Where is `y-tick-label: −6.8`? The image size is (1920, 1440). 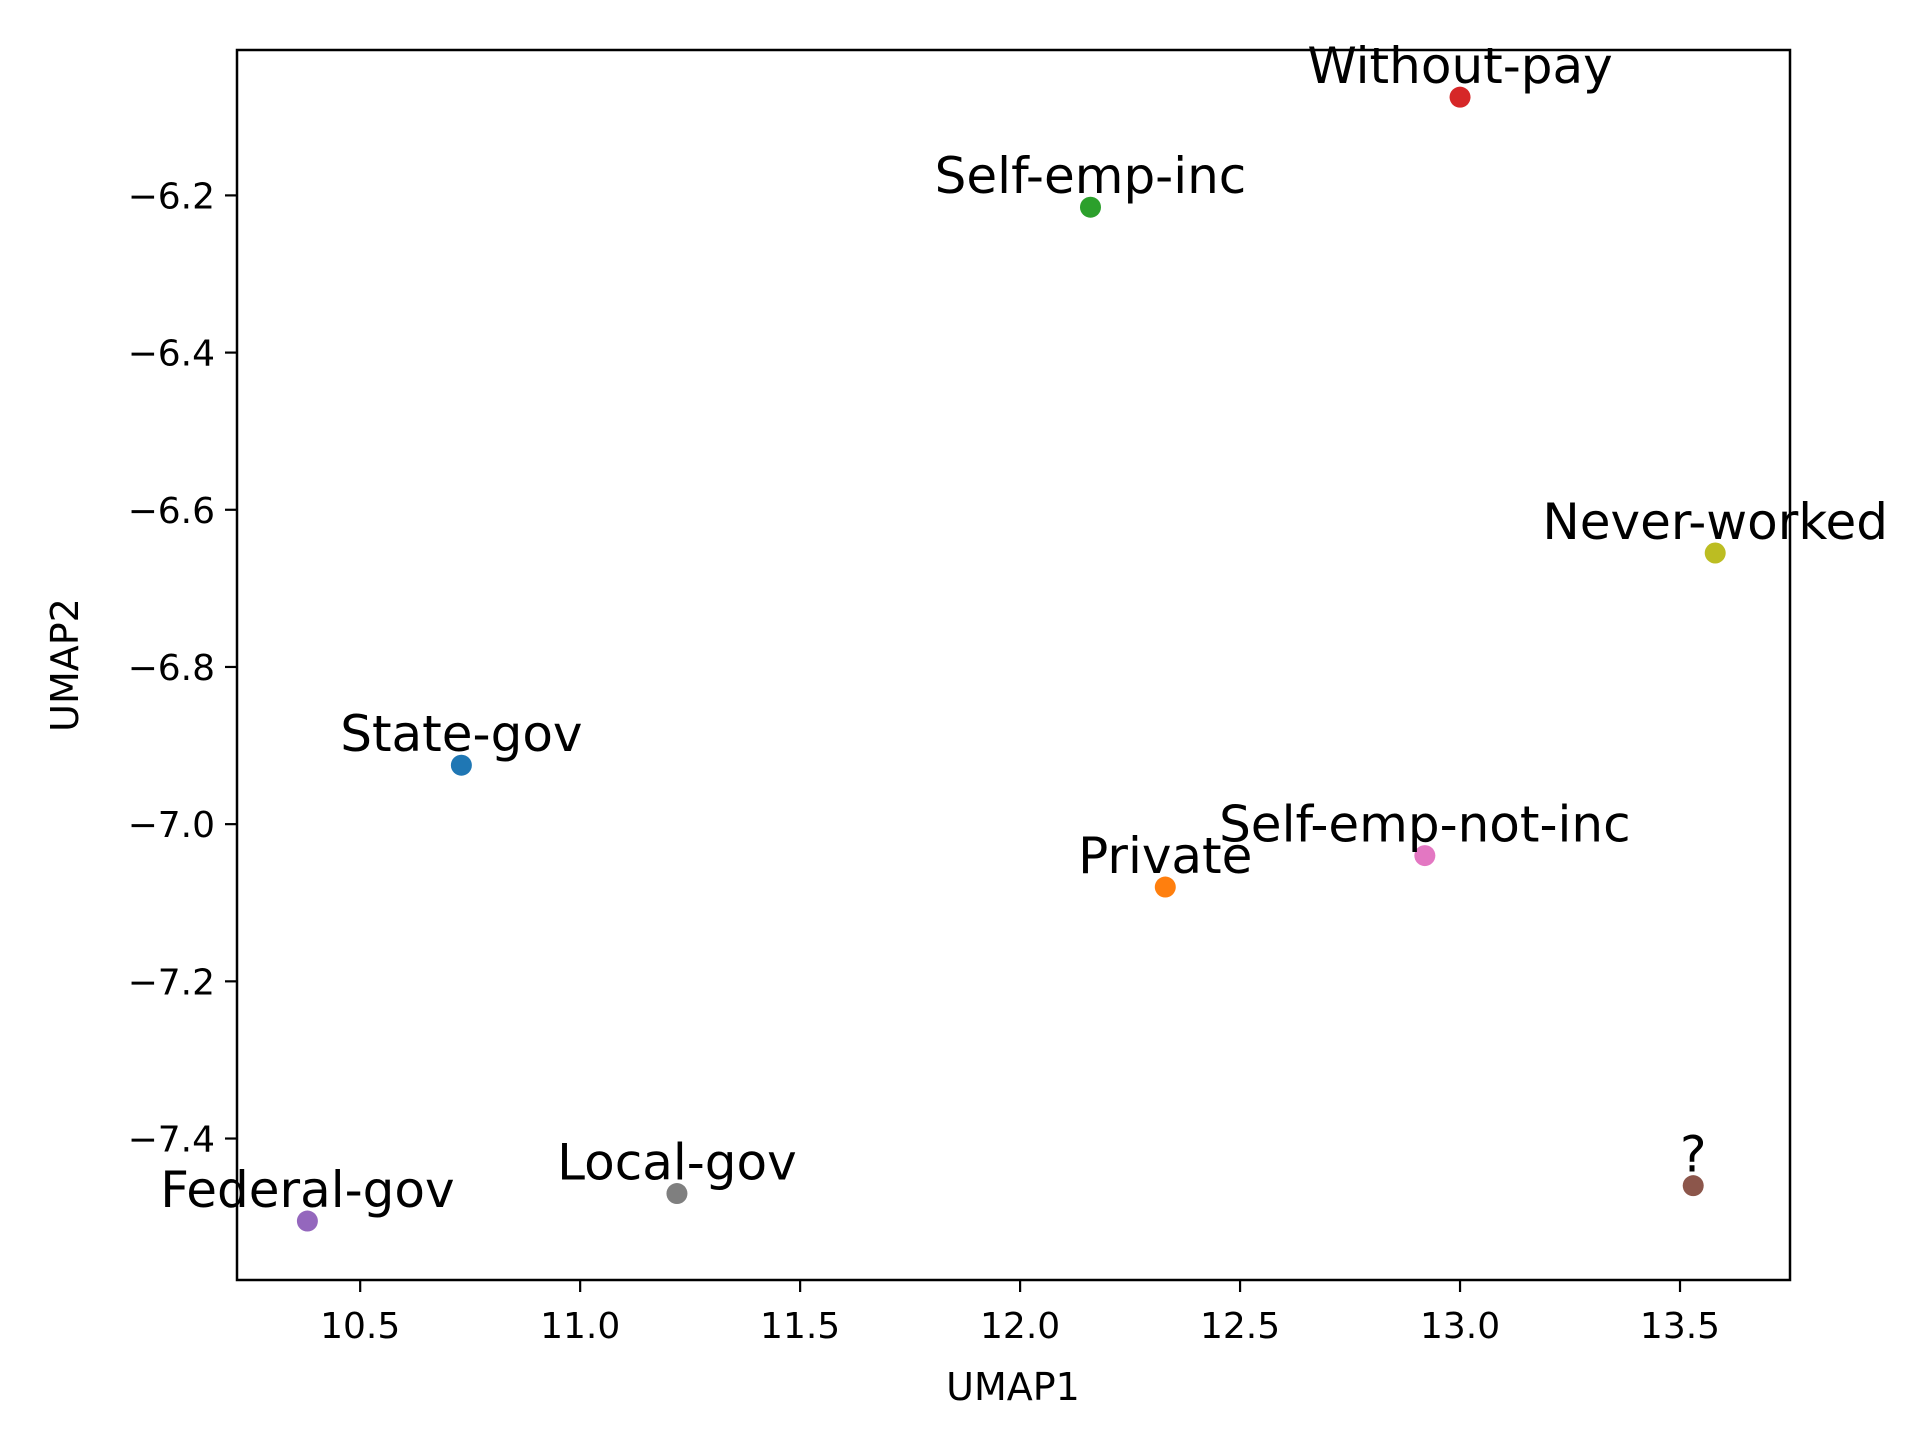 y-tick-label: −6.8 is located at coordinates (171, 668).